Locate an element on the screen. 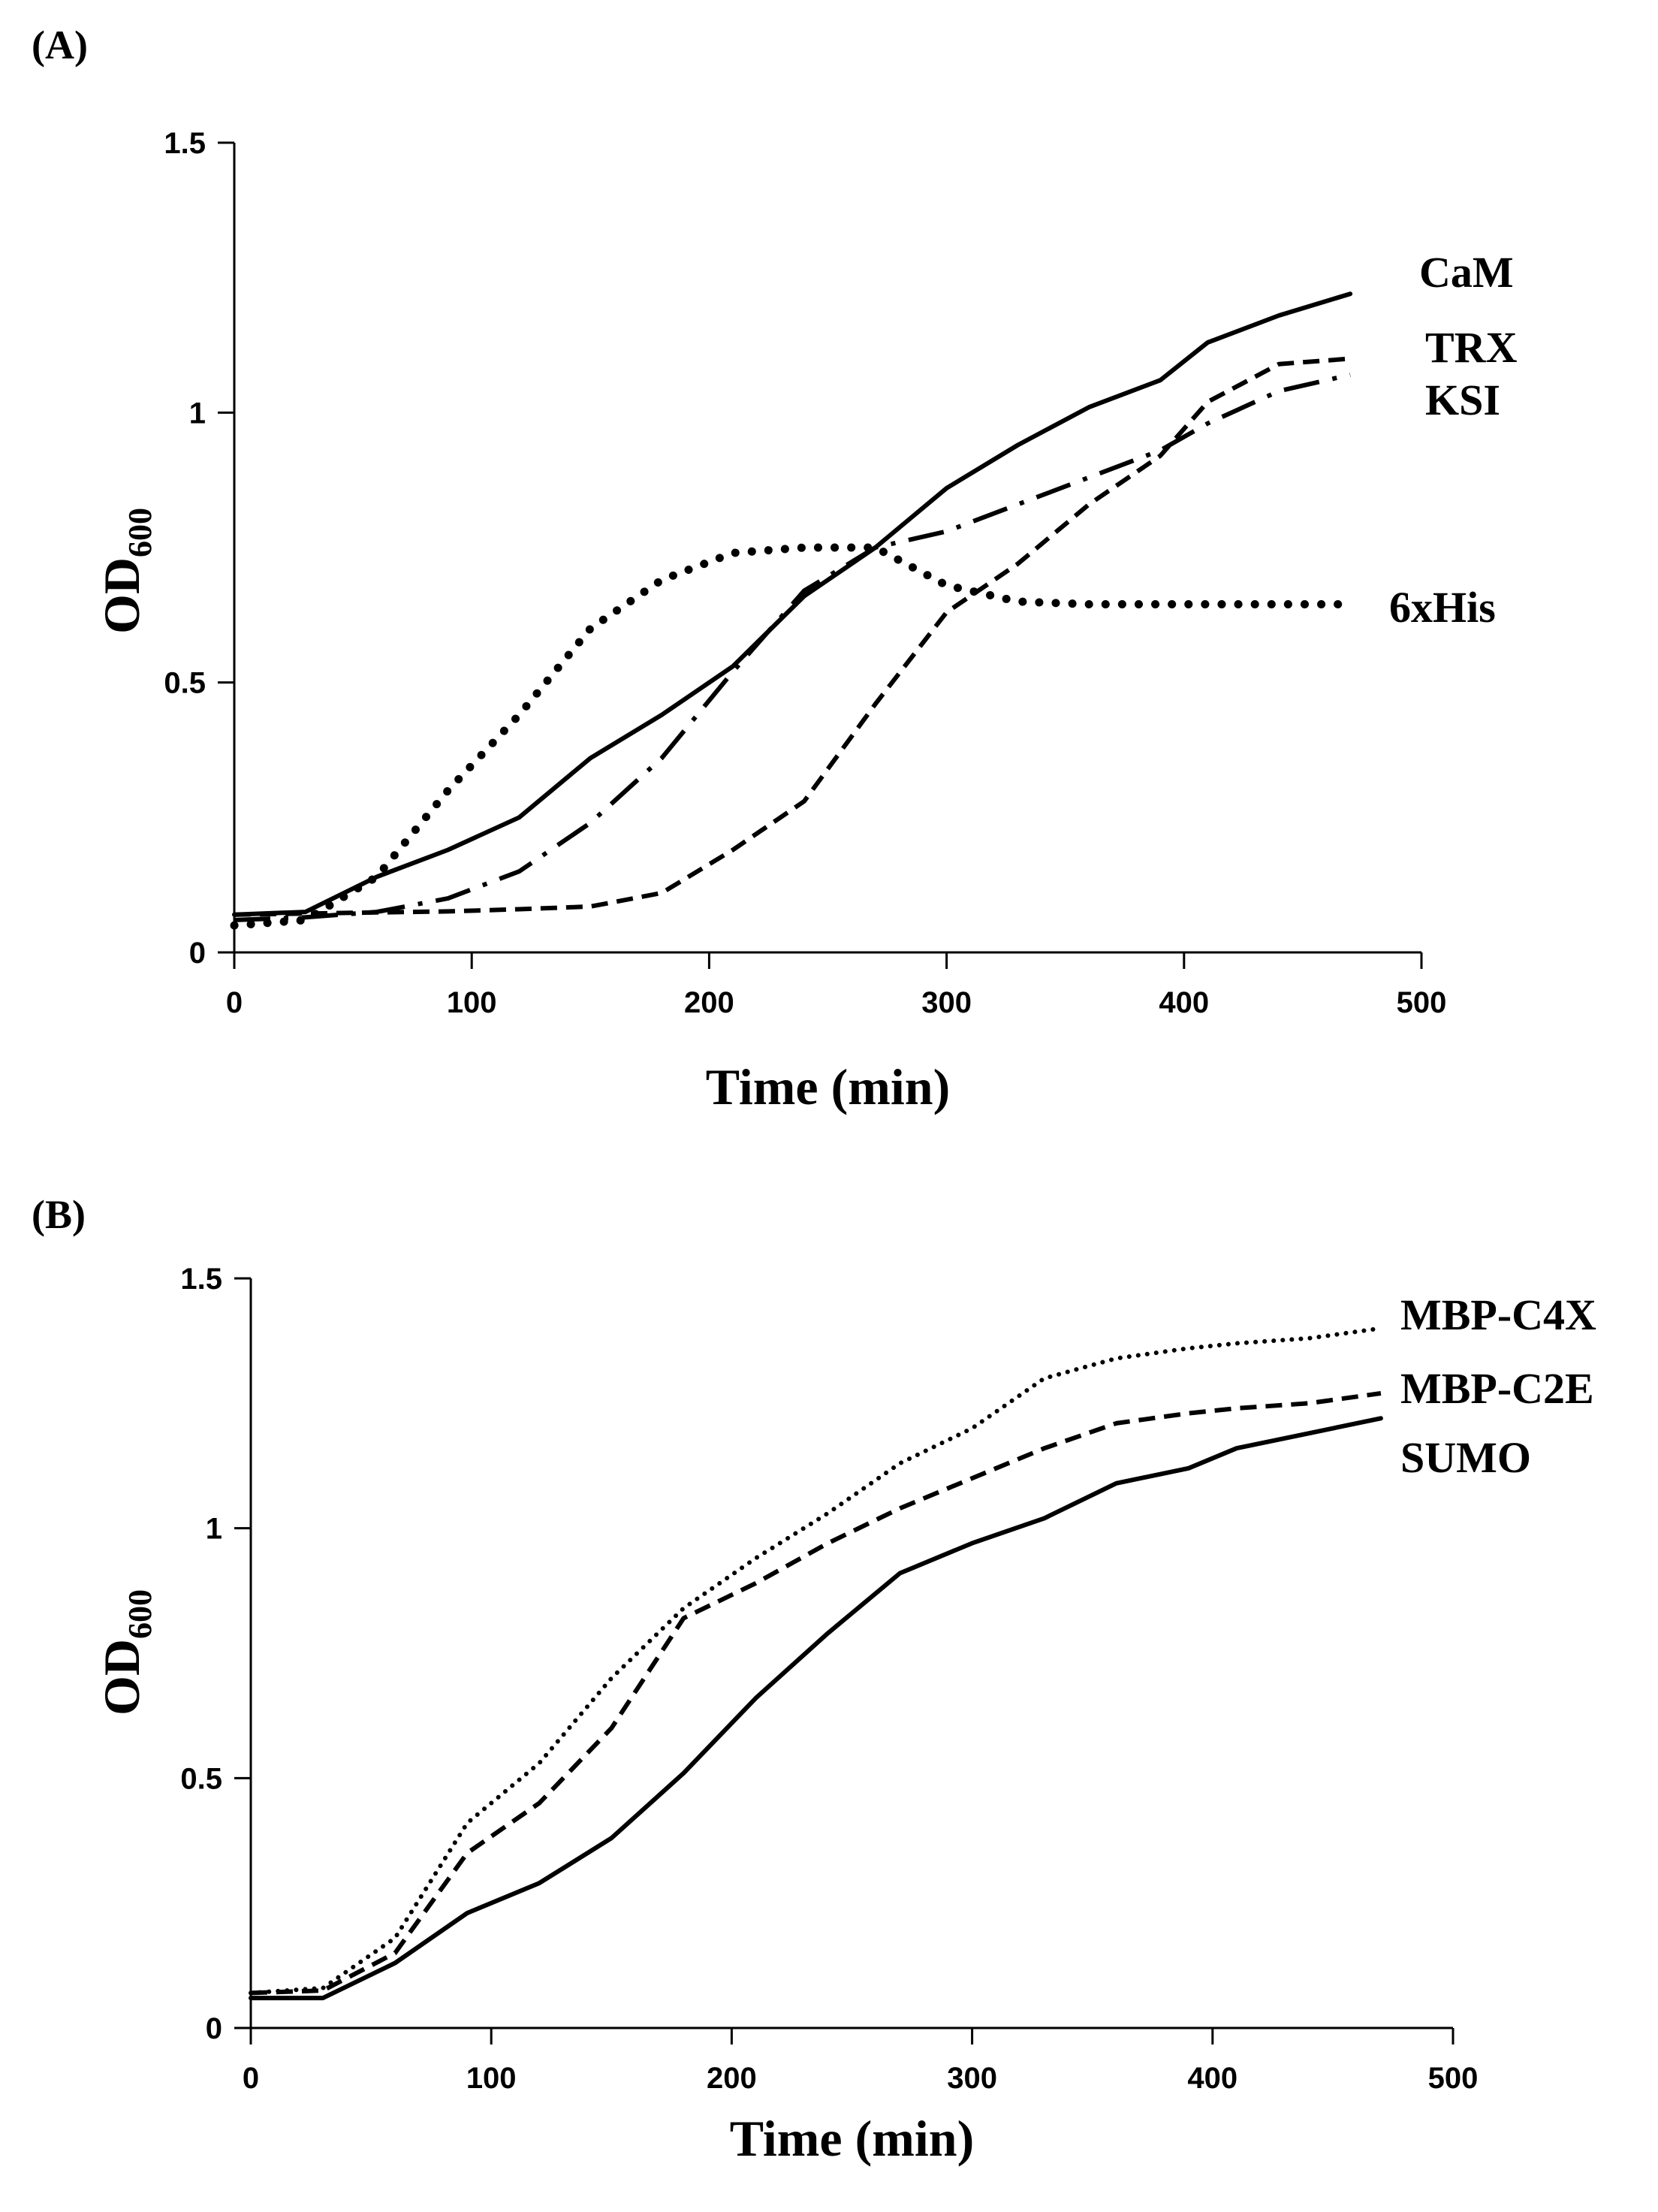  series-label-mbp-c4x: MBP-C4X is located at coordinates (1498, 1314).